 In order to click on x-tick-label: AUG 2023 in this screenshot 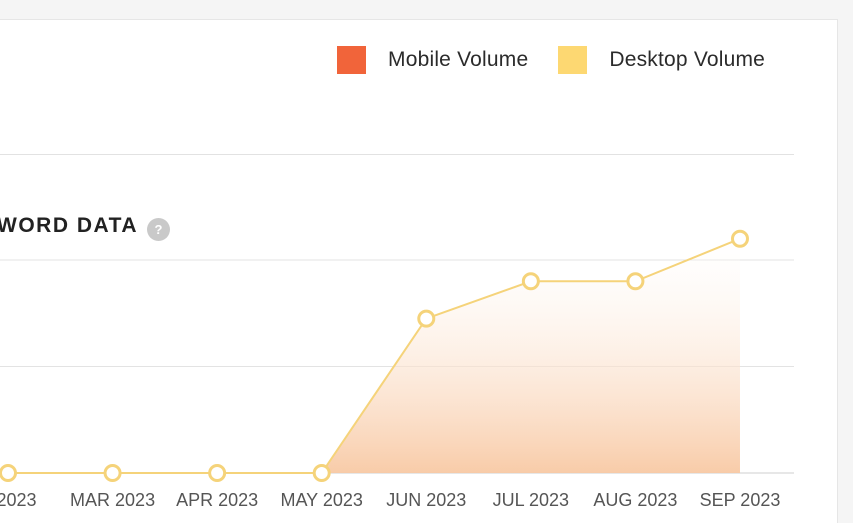, I will do `click(635, 500)`.